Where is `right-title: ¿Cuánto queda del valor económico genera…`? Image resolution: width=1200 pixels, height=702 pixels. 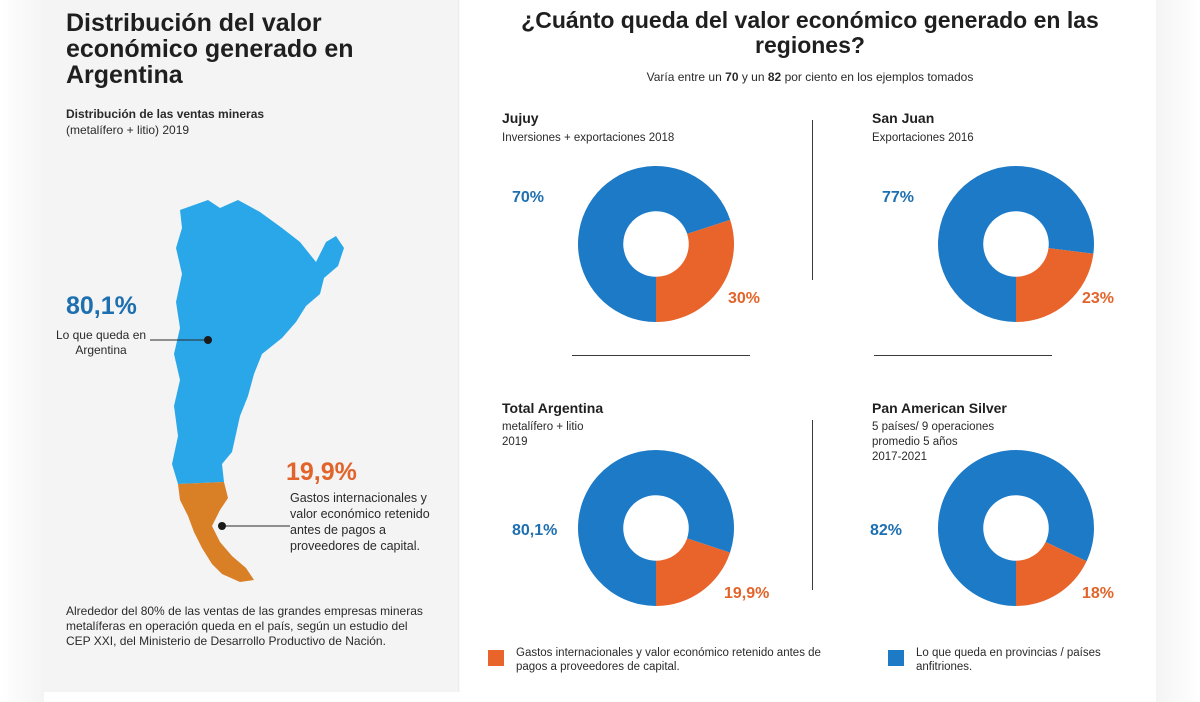
right-title: ¿Cuánto queda del valor económico genera… is located at coordinates (810, 32).